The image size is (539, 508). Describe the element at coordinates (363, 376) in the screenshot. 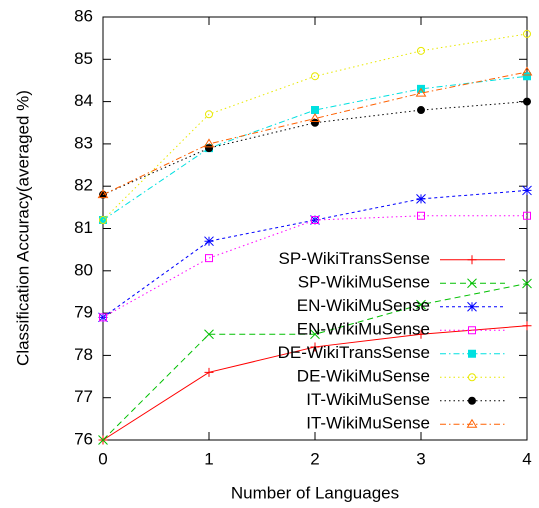

I see `legend-label: DE-WikiMuSense` at that location.